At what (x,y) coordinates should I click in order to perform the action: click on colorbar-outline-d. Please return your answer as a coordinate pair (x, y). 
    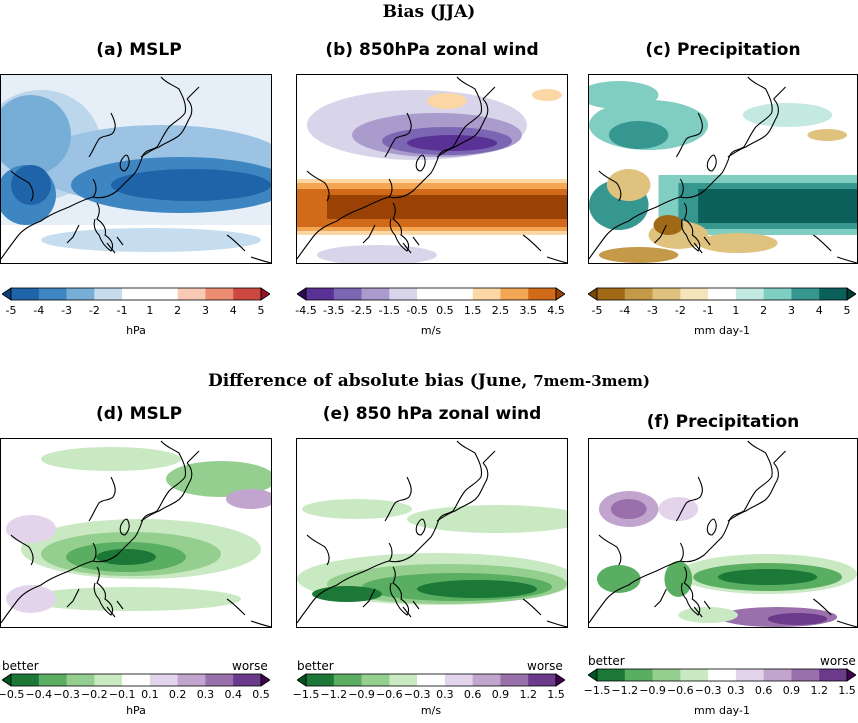
    Looking at the image, I should click on (136, 680).